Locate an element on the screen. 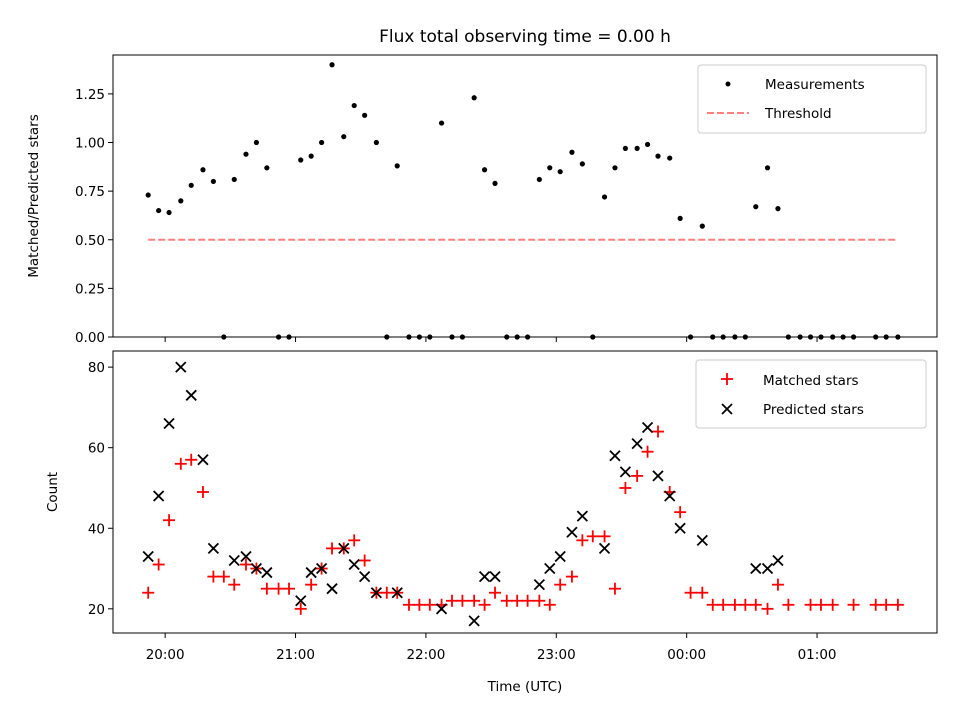 This screenshot has height=724, width=960. legend-predicted-label: Predicted stars is located at coordinates (813, 410).